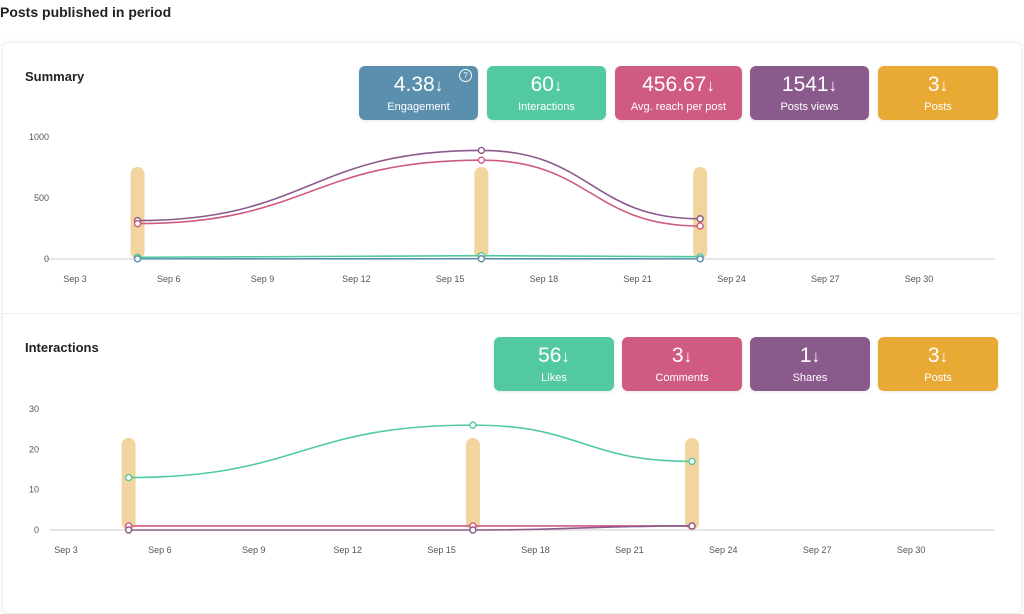 This screenshot has width=1024, height=614. I want to click on x-tick-label: Sep 27, so click(825, 279).